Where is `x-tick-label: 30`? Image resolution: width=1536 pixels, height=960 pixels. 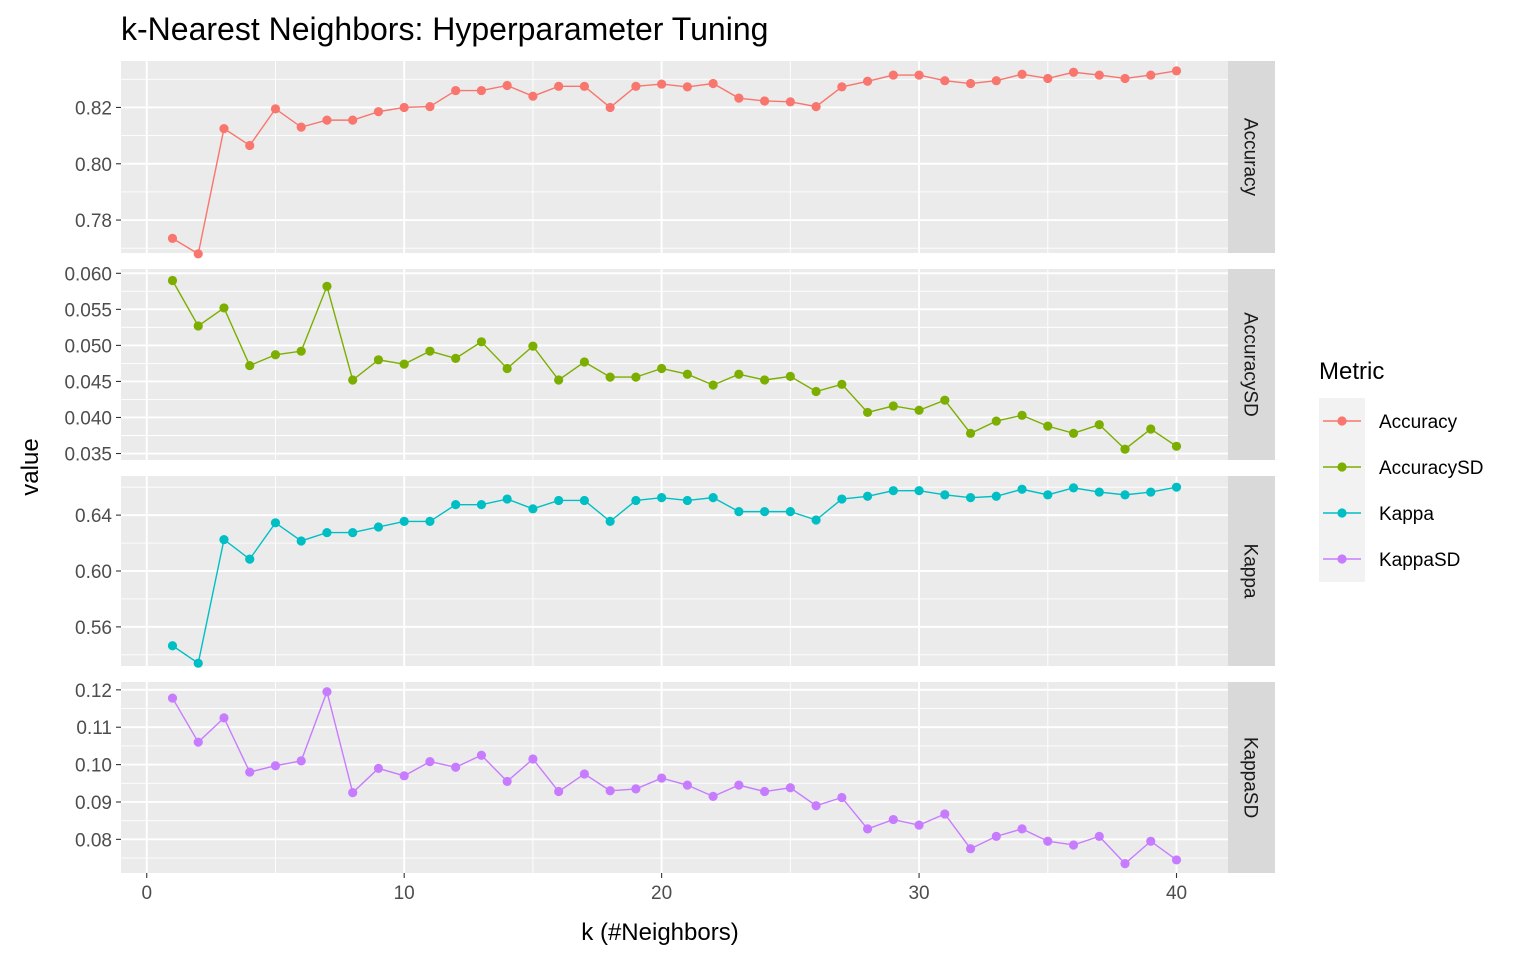 x-tick-label: 30 is located at coordinates (918, 893).